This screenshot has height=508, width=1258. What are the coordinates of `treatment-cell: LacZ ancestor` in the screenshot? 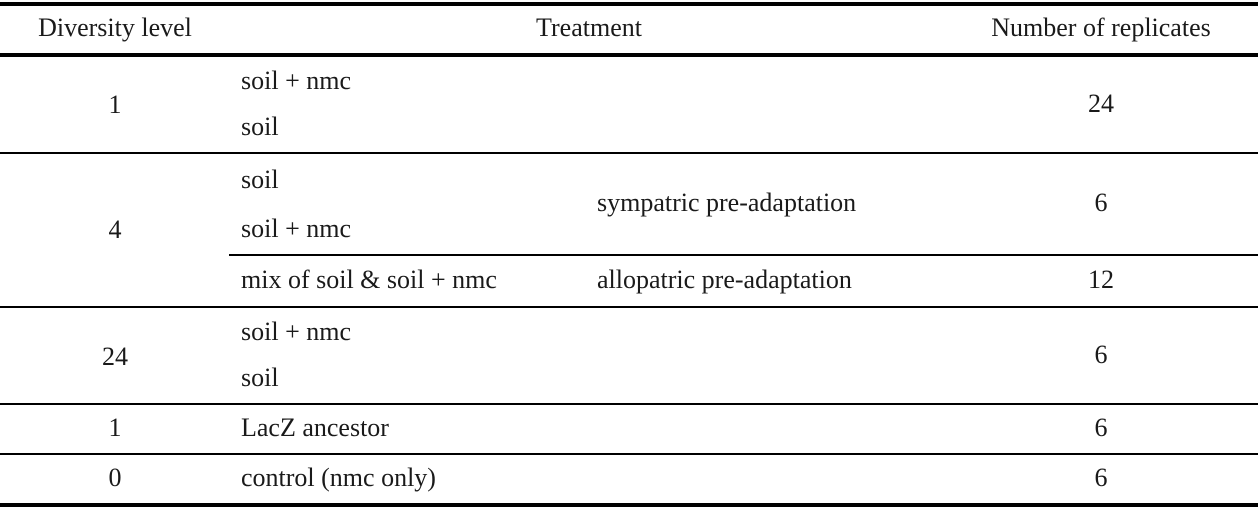 It's located at (315, 427).